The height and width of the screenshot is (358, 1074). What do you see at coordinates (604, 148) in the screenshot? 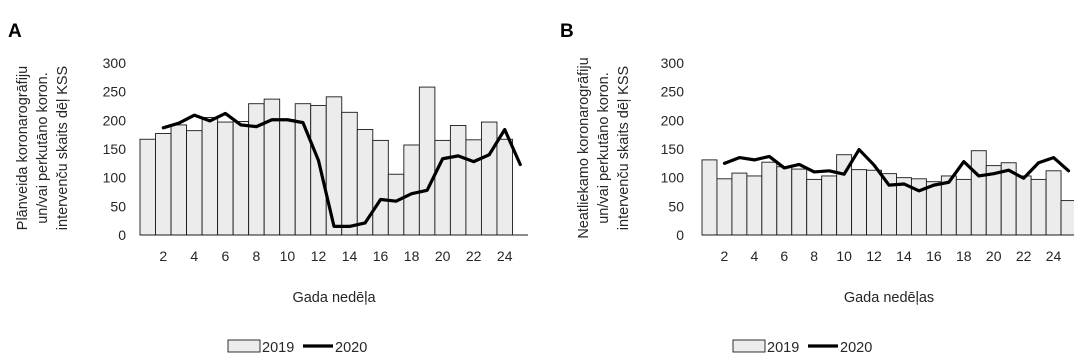
I see `y-axis-title-line: un/vai perkutāno koron.` at bounding box center [604, 148].